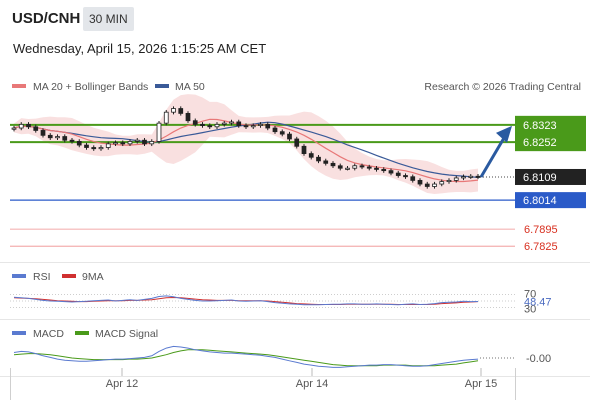 This screenshot has width=590, height=400. What do you see at coordinates (122, 384) in the screenshot?
I see `x-axis-label: Apr 12` at bounding box center [122, 384].